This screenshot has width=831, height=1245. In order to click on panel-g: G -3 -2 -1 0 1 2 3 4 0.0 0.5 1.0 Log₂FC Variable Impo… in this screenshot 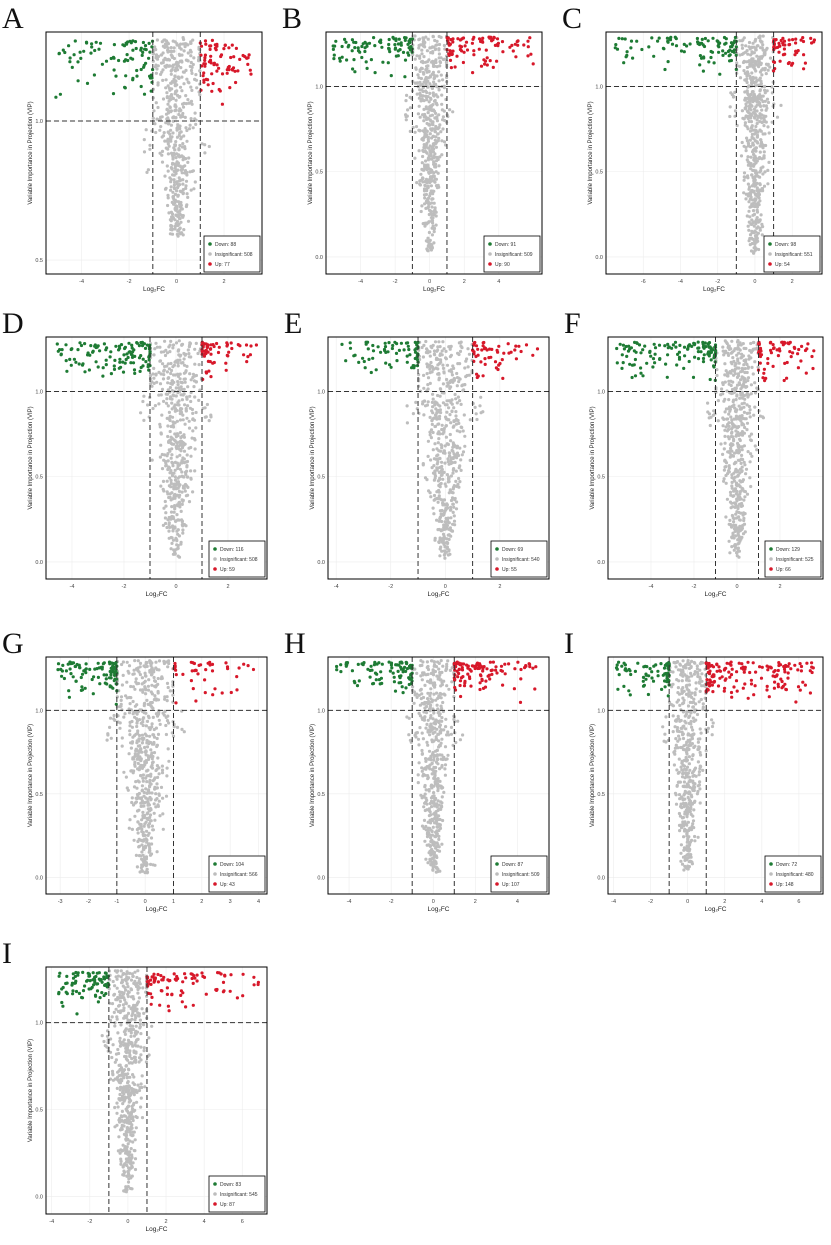, I will do `click(137, 772)`.